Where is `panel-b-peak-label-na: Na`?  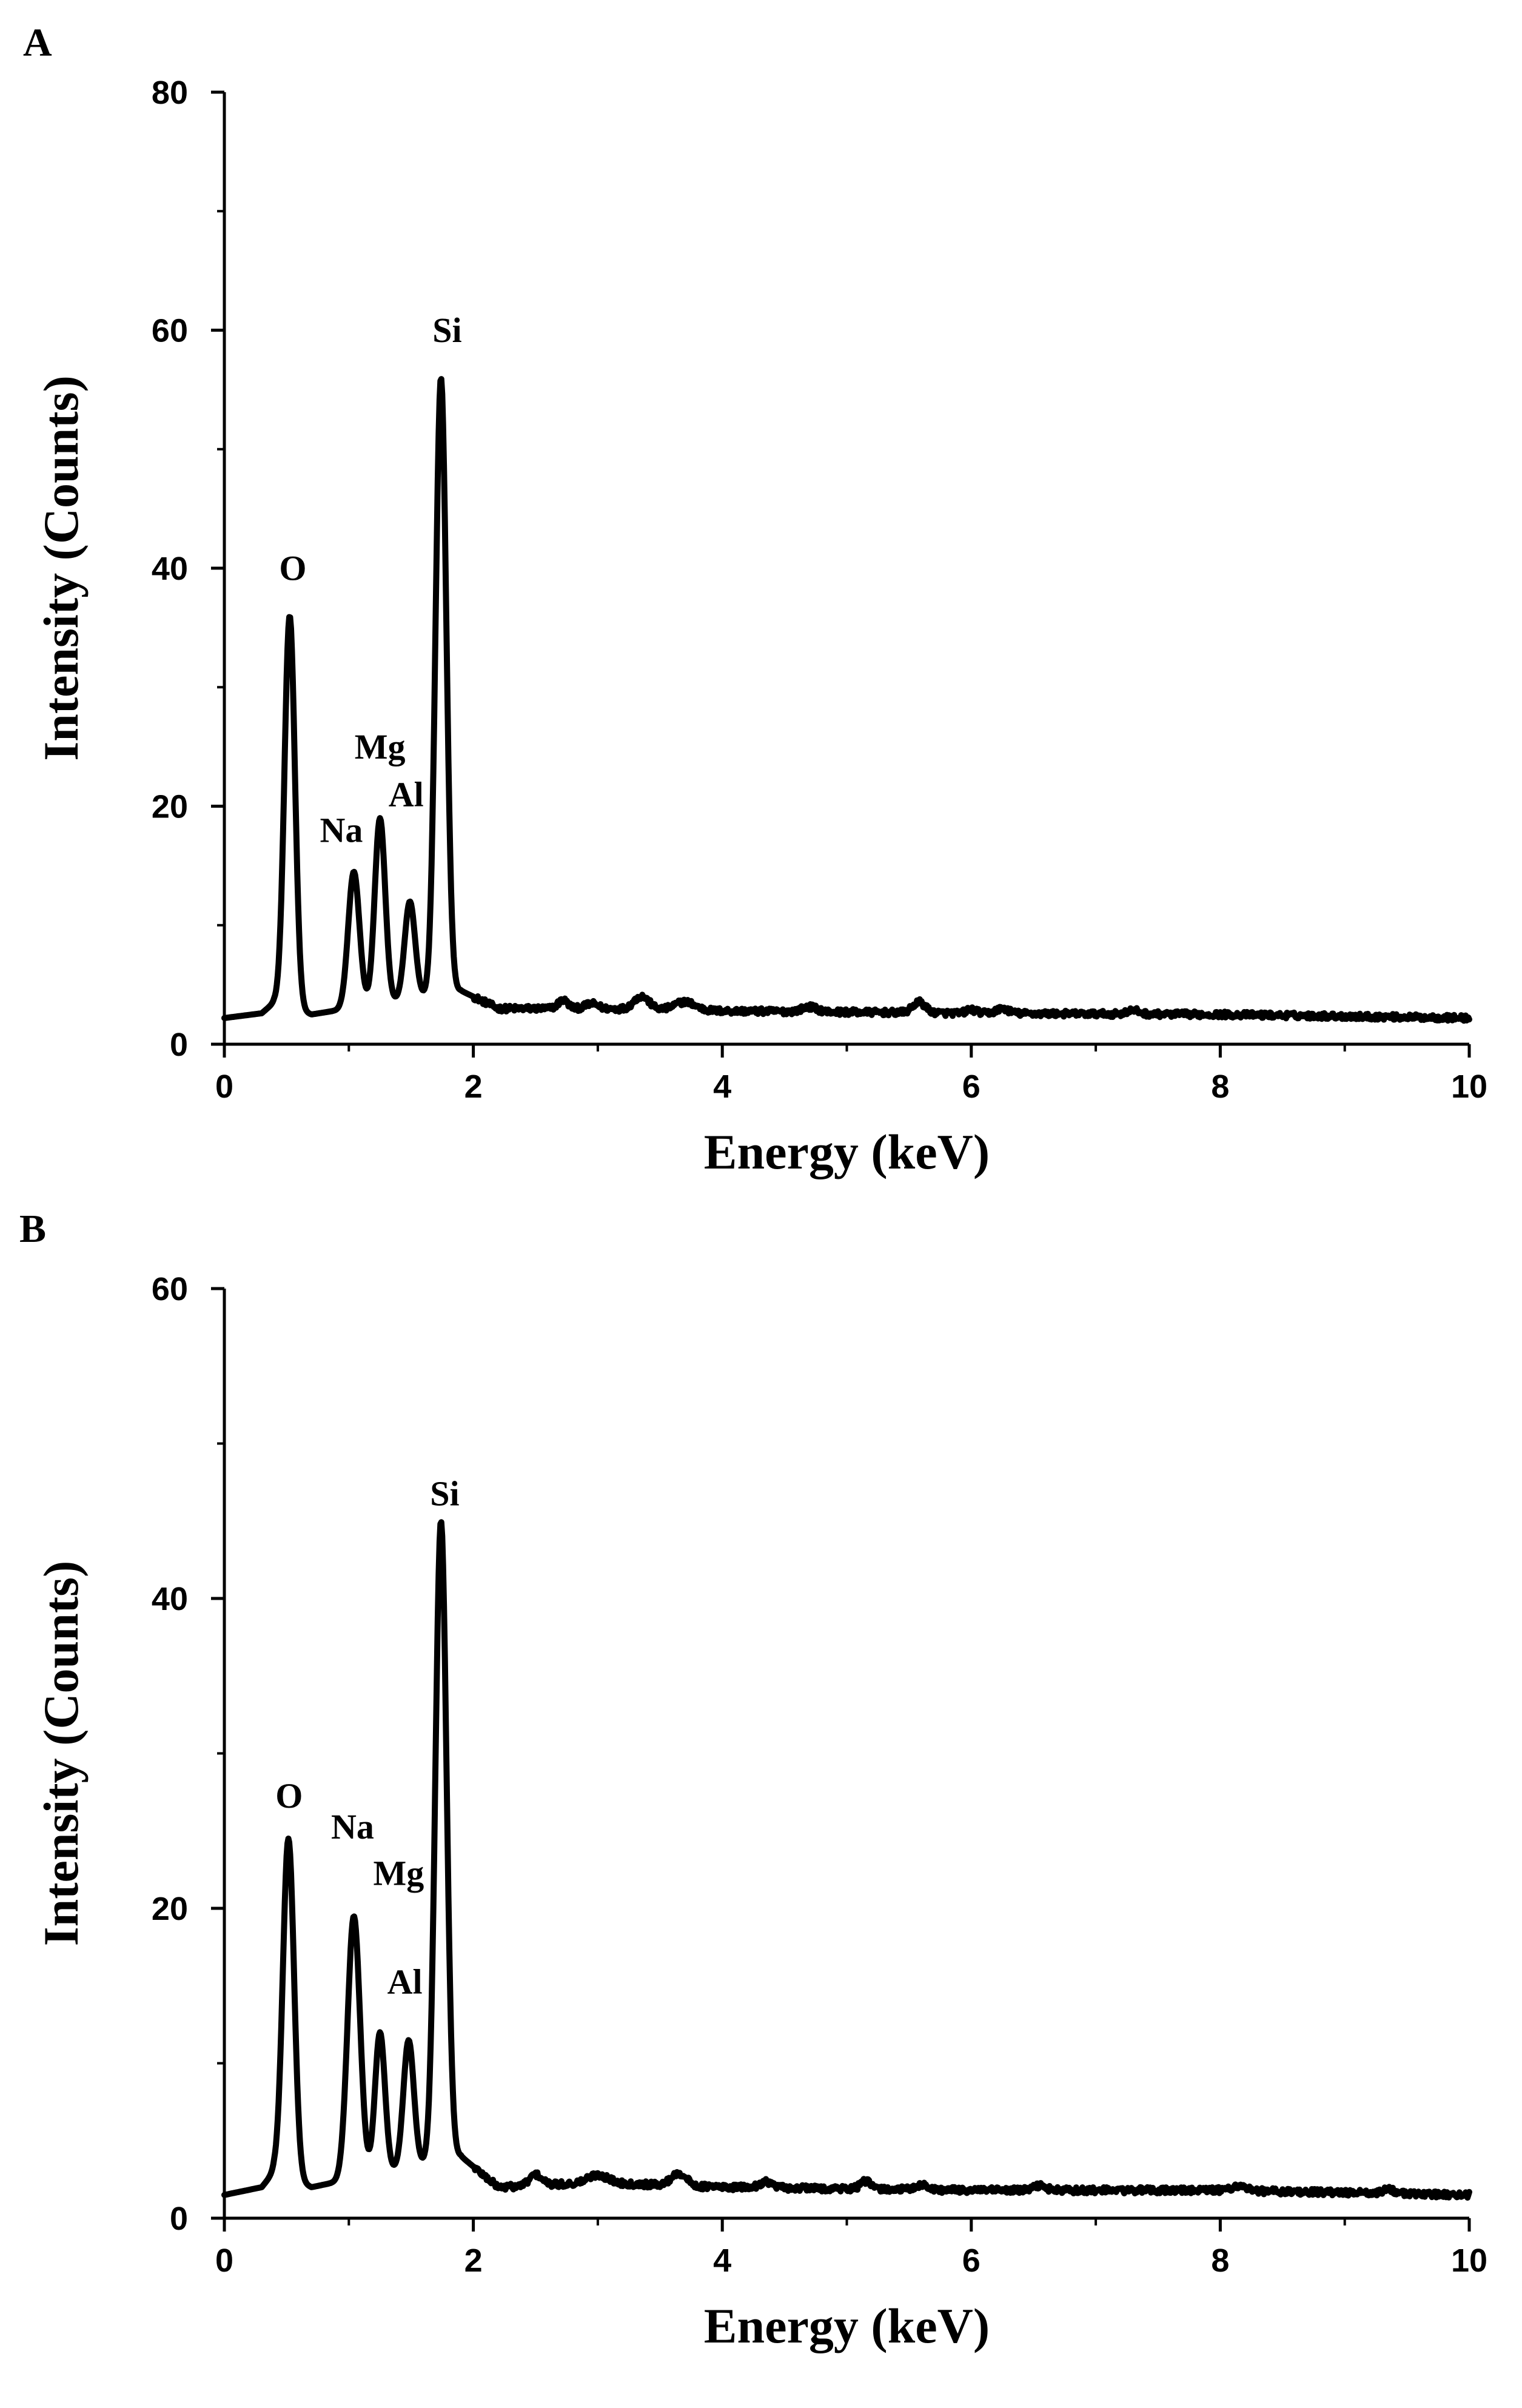 panel-b-peak-label-na: Na is located at coordinates (352, 1827).